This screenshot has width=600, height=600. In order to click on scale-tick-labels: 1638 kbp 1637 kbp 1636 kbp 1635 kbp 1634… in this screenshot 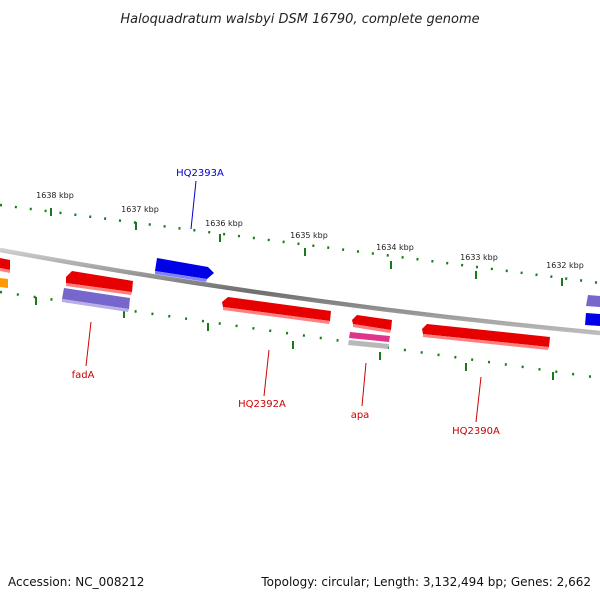, I will do `click(310, 230)`.